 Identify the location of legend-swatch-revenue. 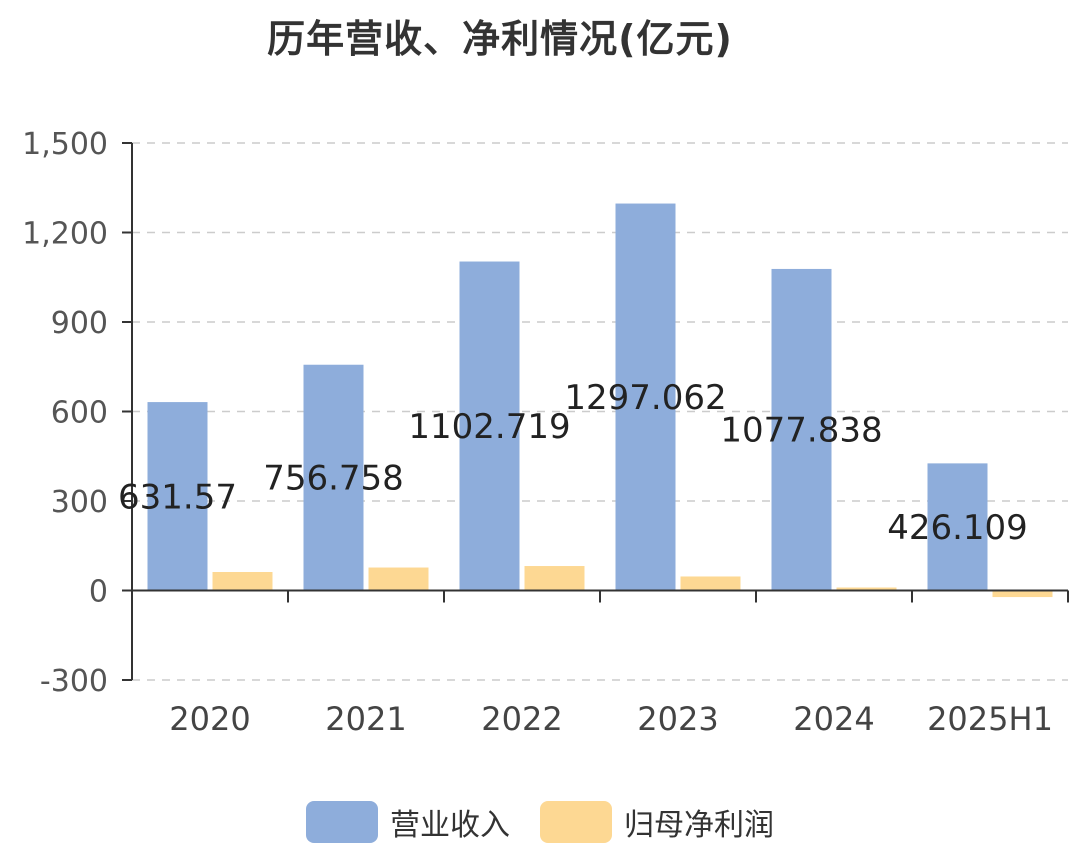
(342, 822).